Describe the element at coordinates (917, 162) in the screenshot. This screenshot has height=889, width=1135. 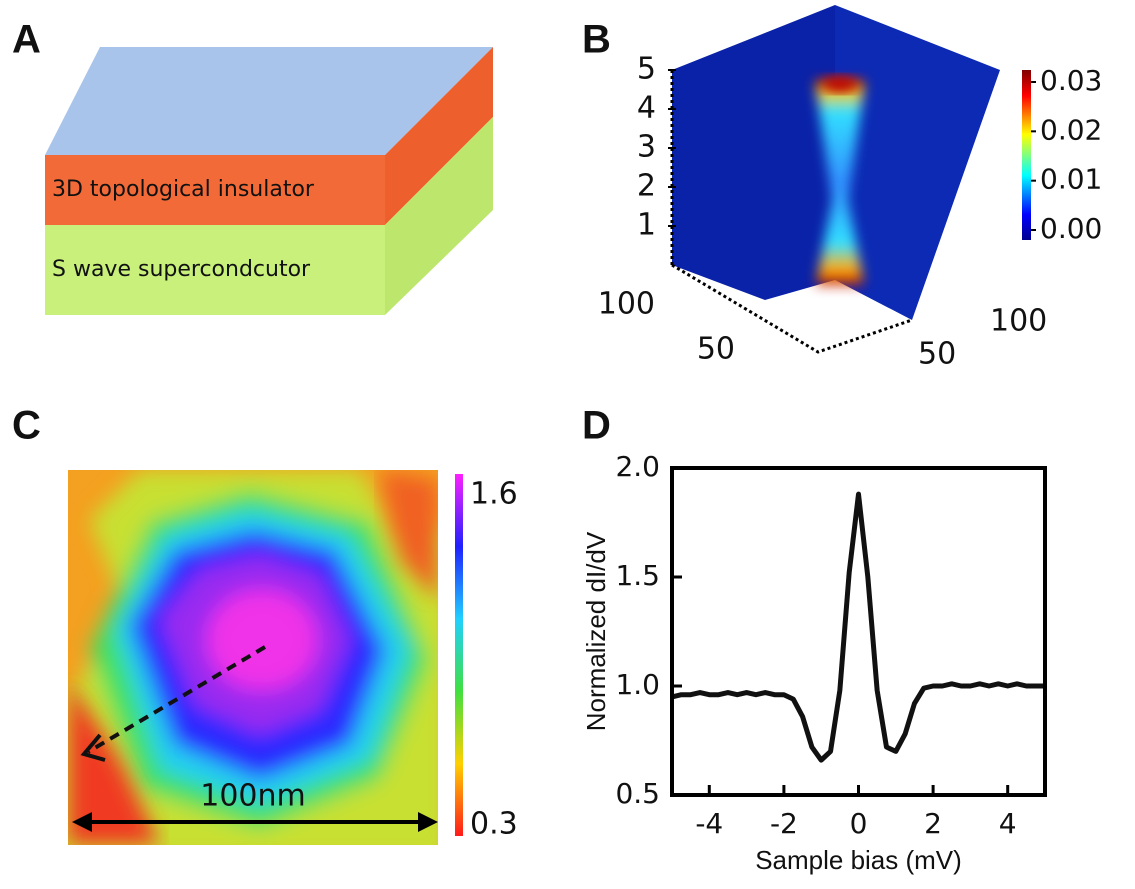
I see `right-wall` at that location.